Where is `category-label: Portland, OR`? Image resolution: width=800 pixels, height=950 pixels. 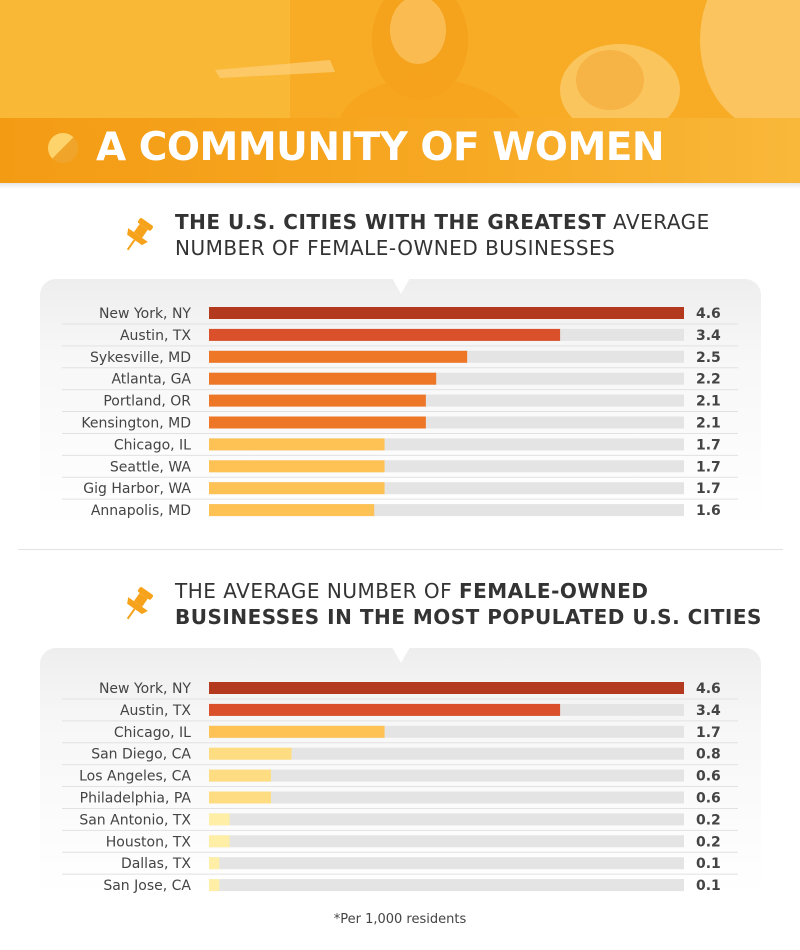 category-label: Portland, OR is located at coordinates (147, 402).